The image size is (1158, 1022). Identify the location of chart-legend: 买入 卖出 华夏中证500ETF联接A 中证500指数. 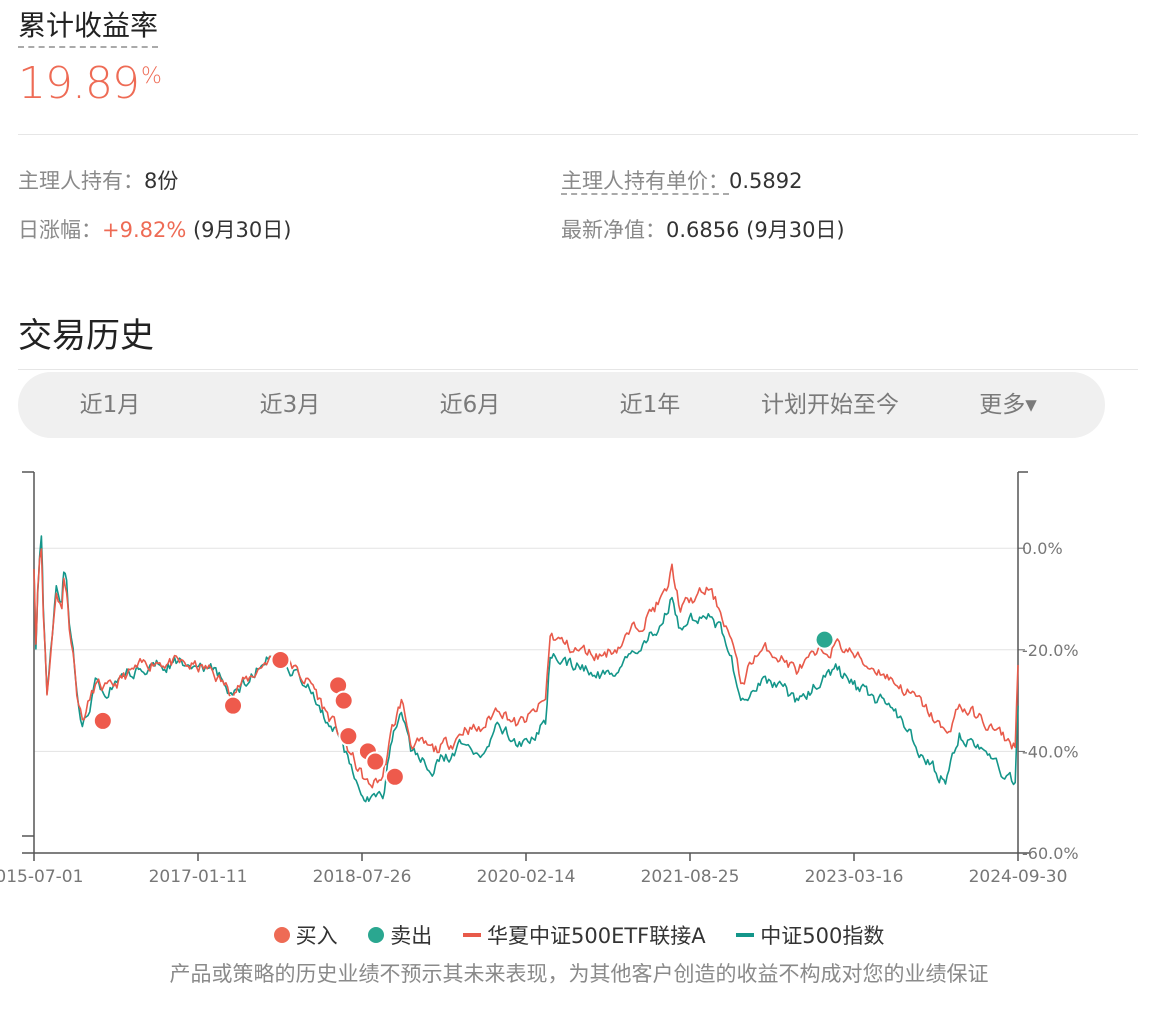
(579, 935).